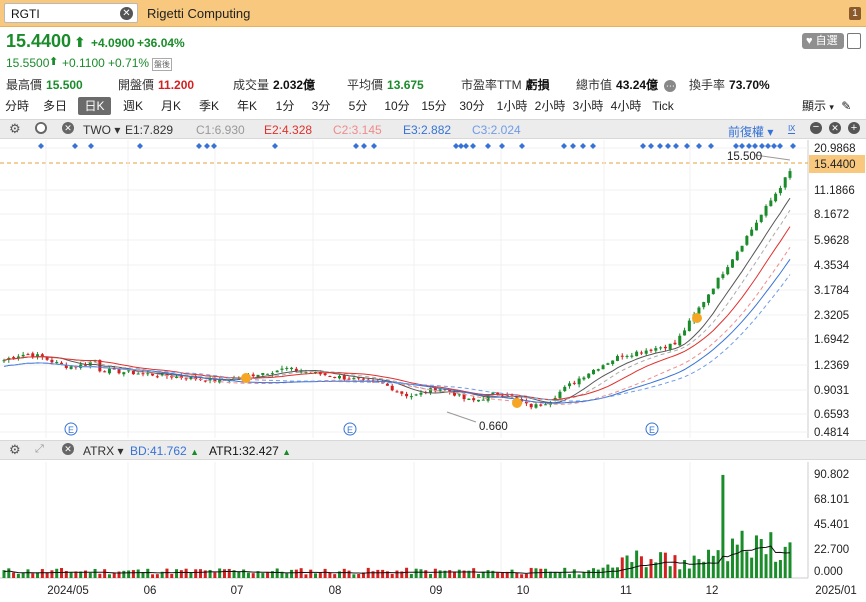 This screenshot has height=602, width=866. What do you see at coordinates (670, 86) in the screenshot?
I see `more-icon: ⋯` at bounding box center [670, 86].